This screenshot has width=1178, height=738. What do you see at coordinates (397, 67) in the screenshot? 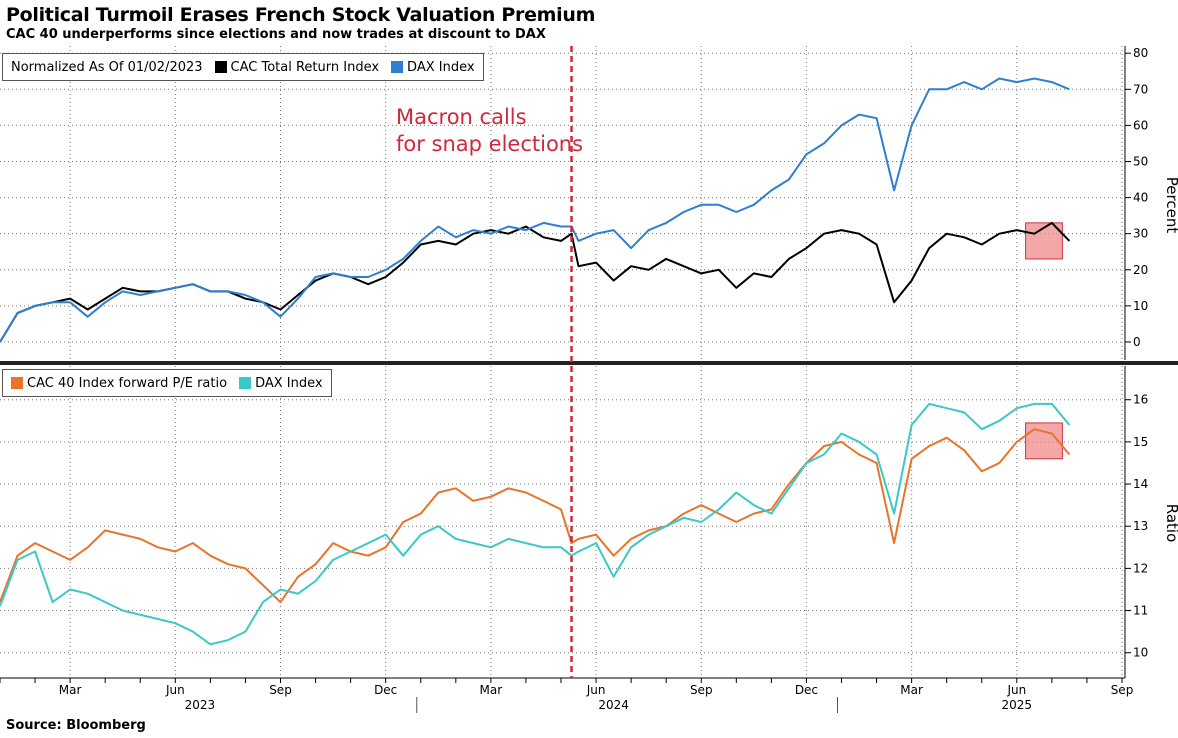
I see `legend-swatch-blue` at bounding box center [397, 67].